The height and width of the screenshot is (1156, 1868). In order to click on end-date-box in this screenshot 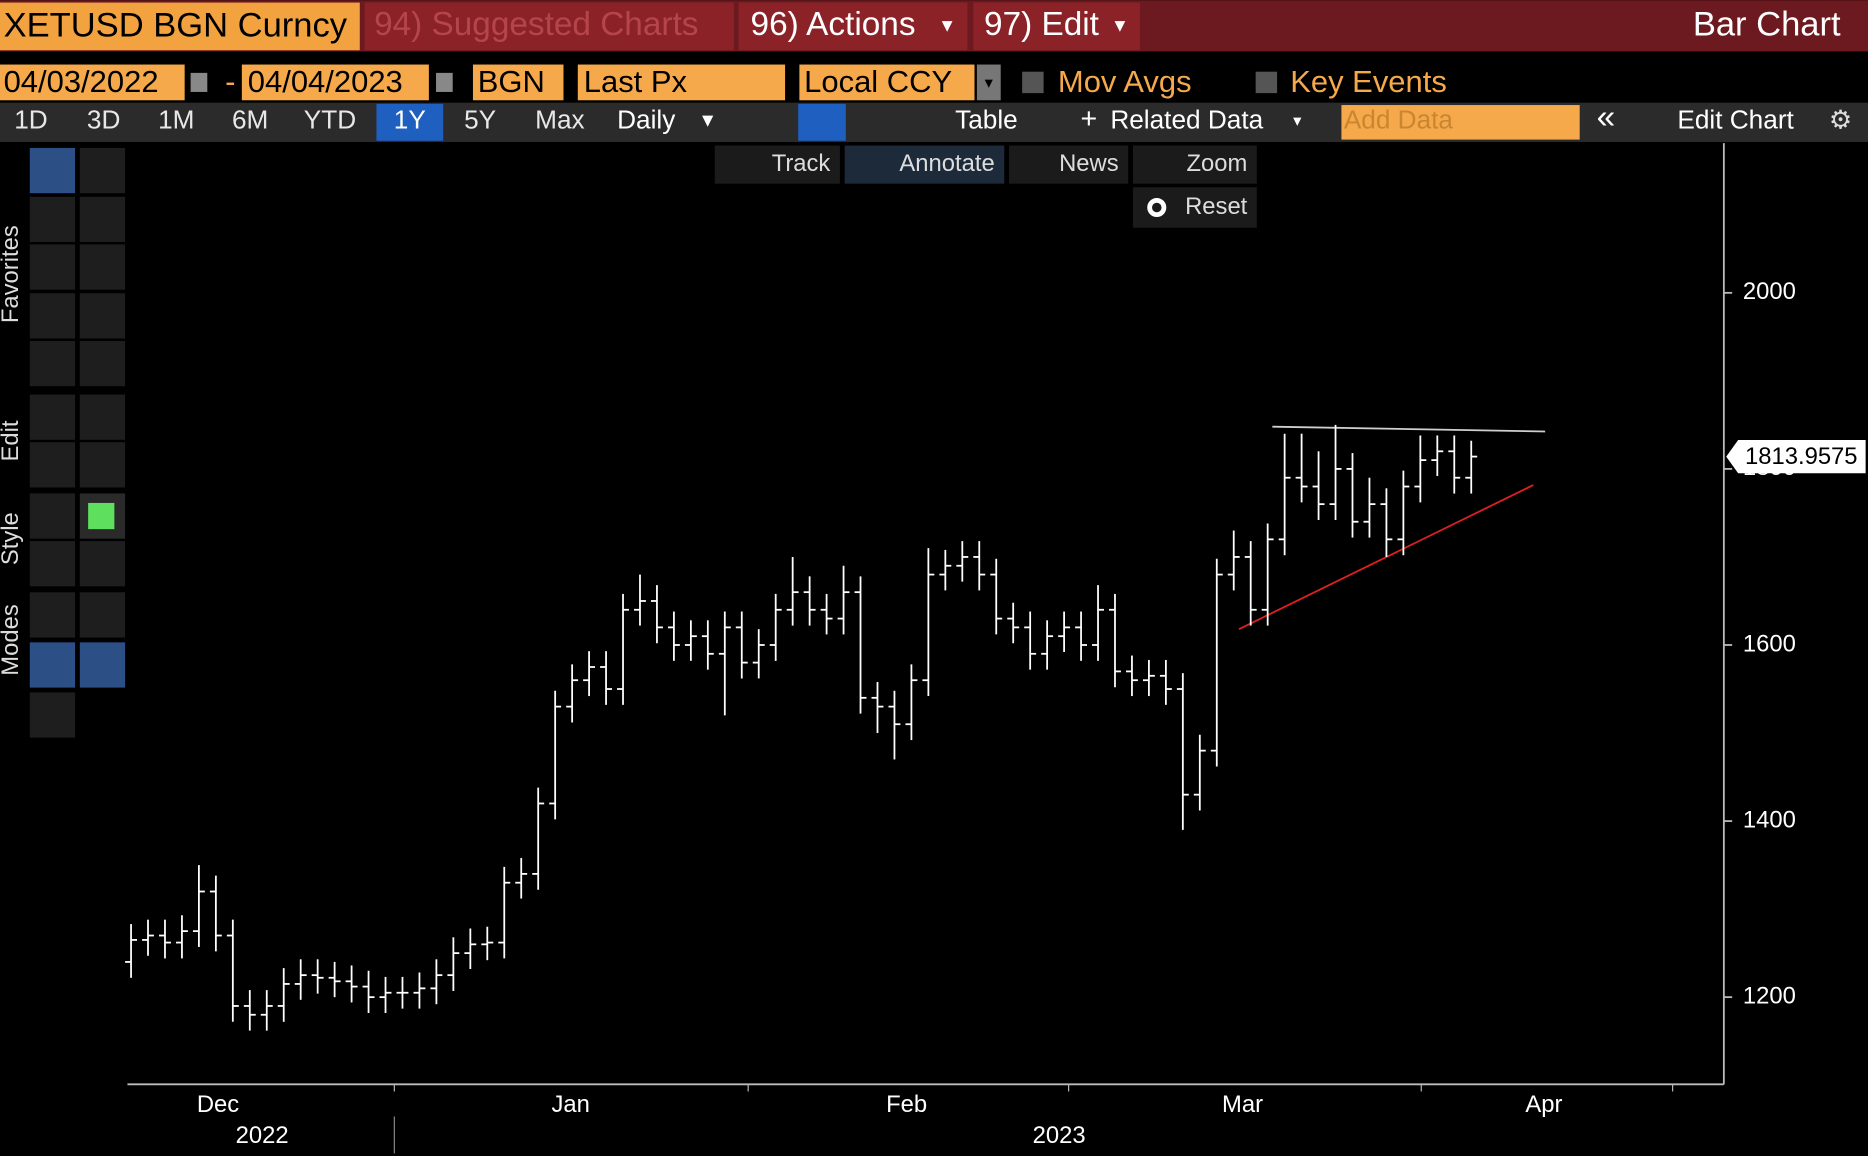, I will do `click(335, 82)`.